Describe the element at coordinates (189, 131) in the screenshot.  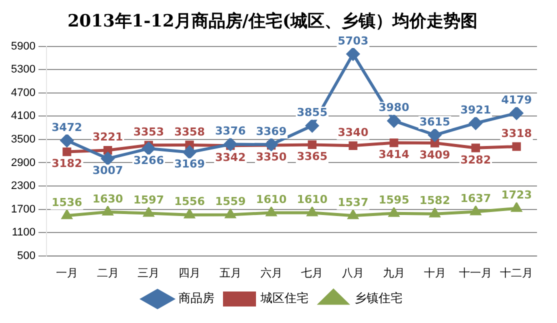
I see `data-label: 3358` at that location.